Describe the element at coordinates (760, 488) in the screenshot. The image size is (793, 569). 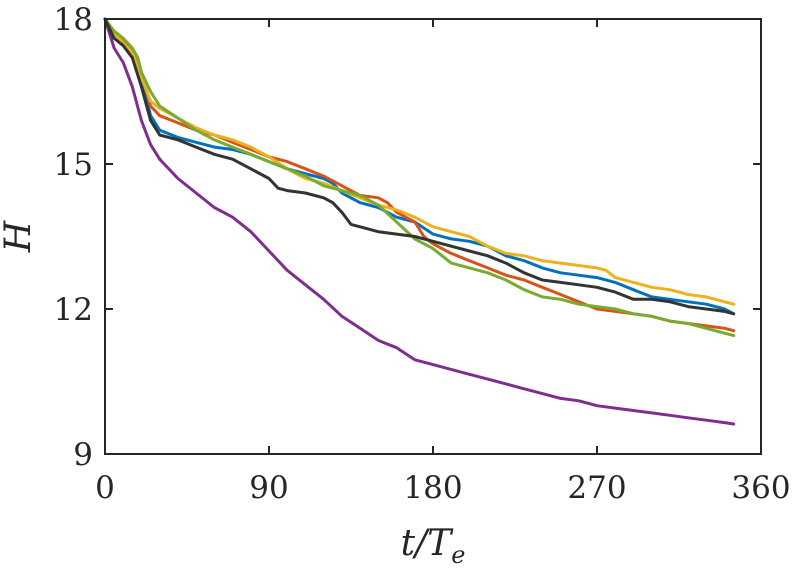
I see `x-tick-label: 360` at that location.